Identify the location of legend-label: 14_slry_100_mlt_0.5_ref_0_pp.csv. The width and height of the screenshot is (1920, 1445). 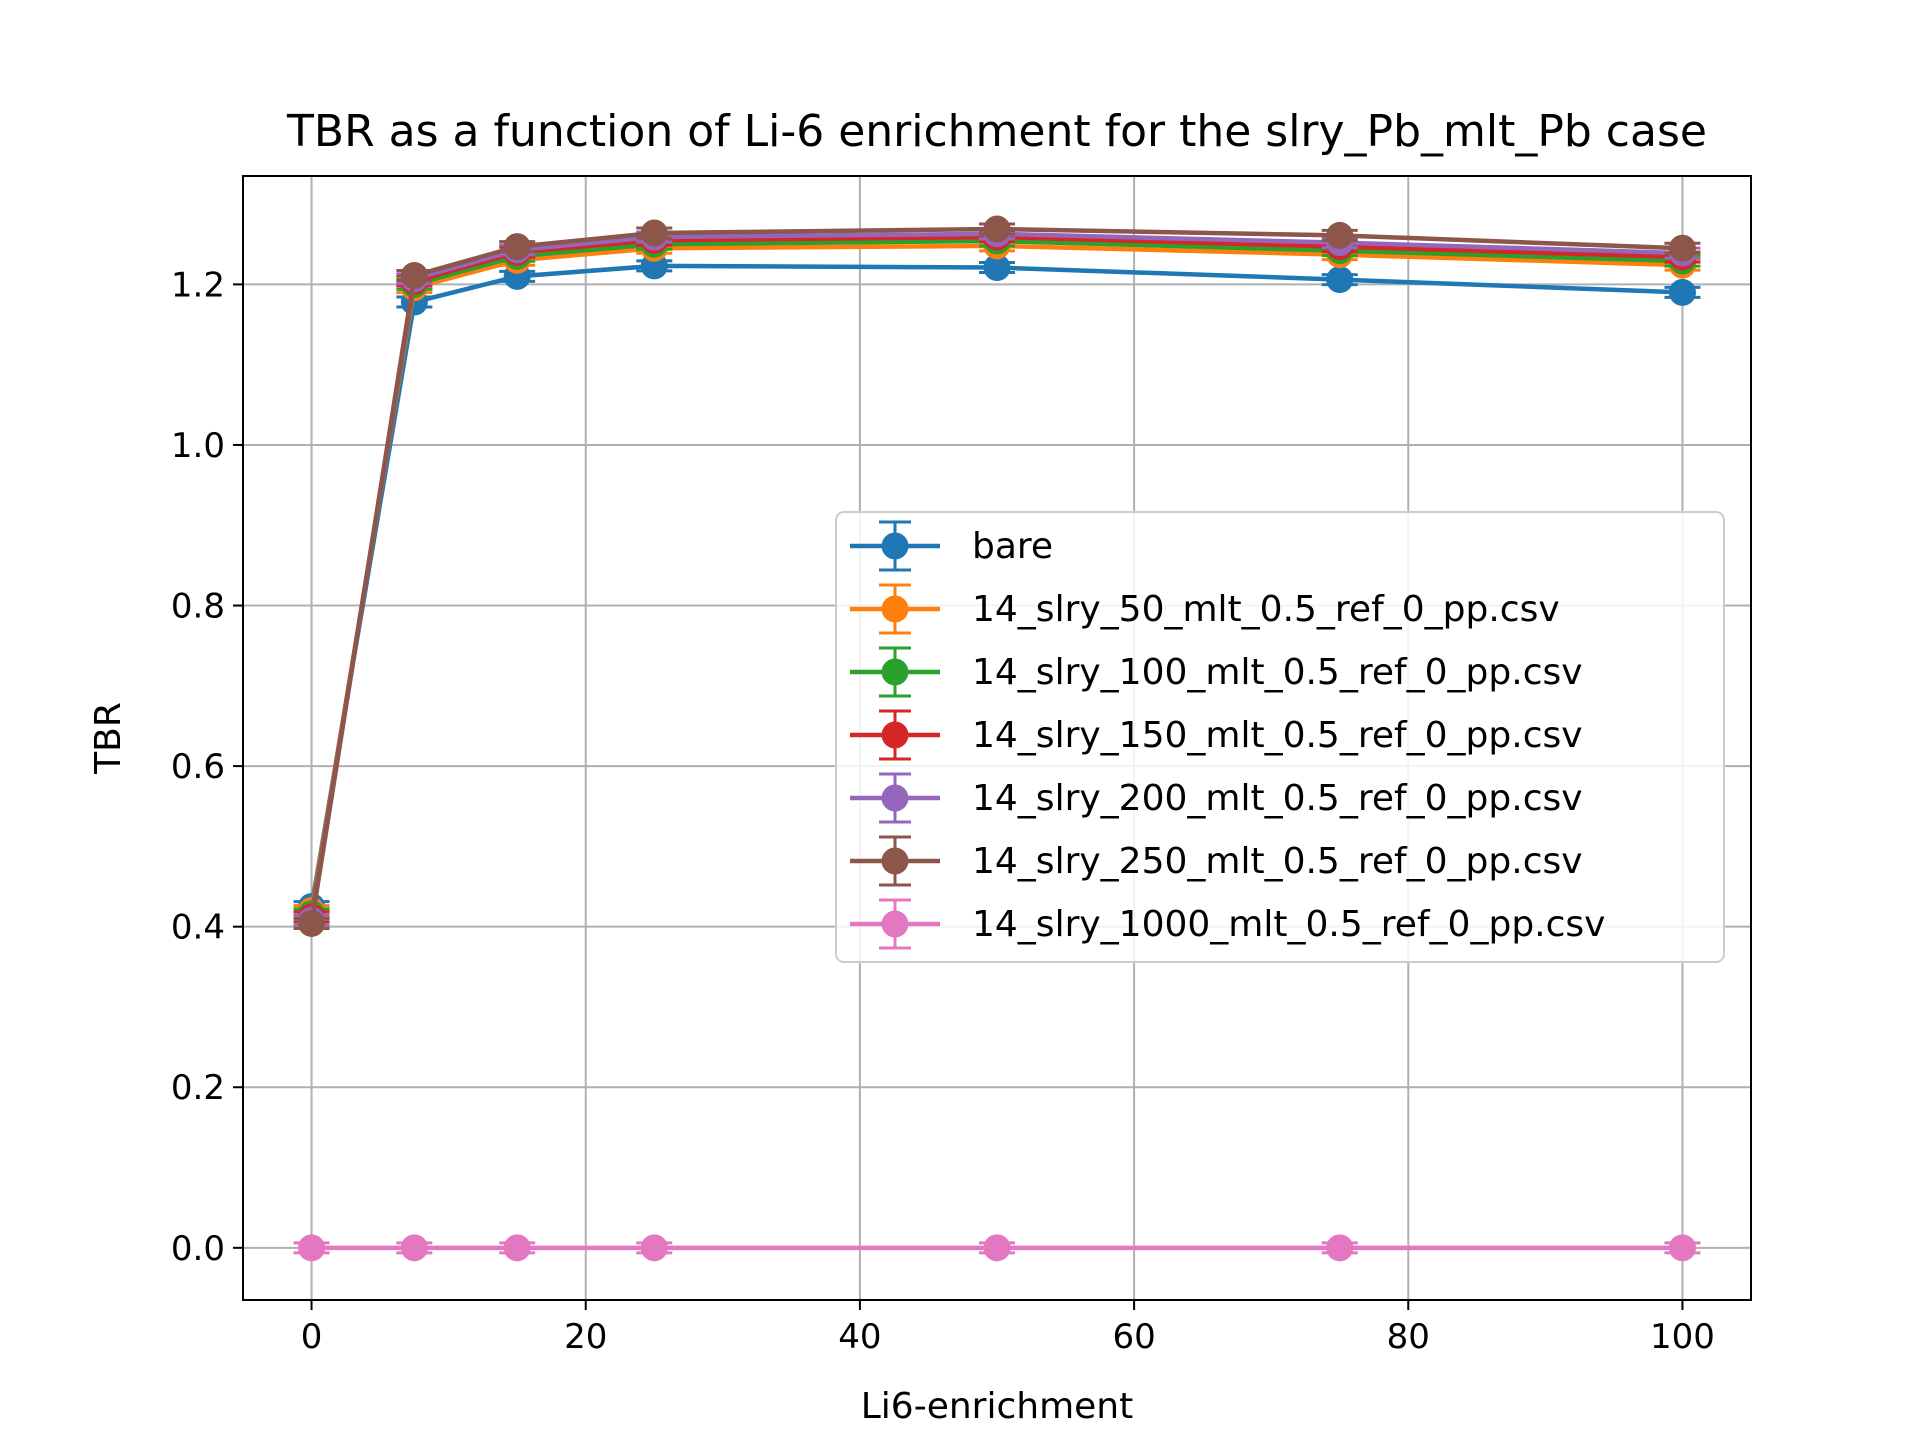
(1277, 672).